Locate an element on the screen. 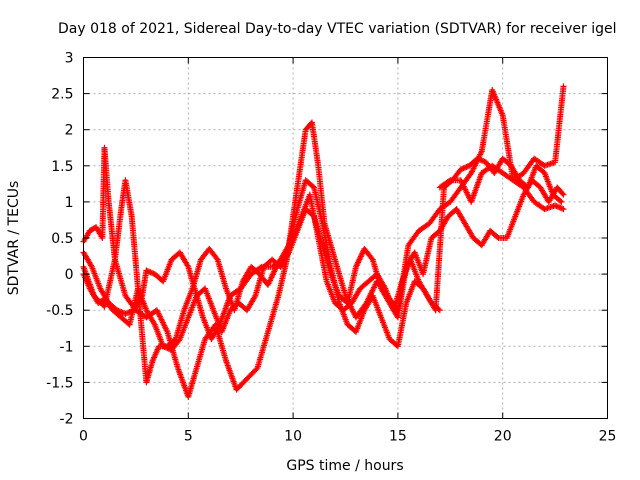  series-trace is located at coordinates (501, 187).